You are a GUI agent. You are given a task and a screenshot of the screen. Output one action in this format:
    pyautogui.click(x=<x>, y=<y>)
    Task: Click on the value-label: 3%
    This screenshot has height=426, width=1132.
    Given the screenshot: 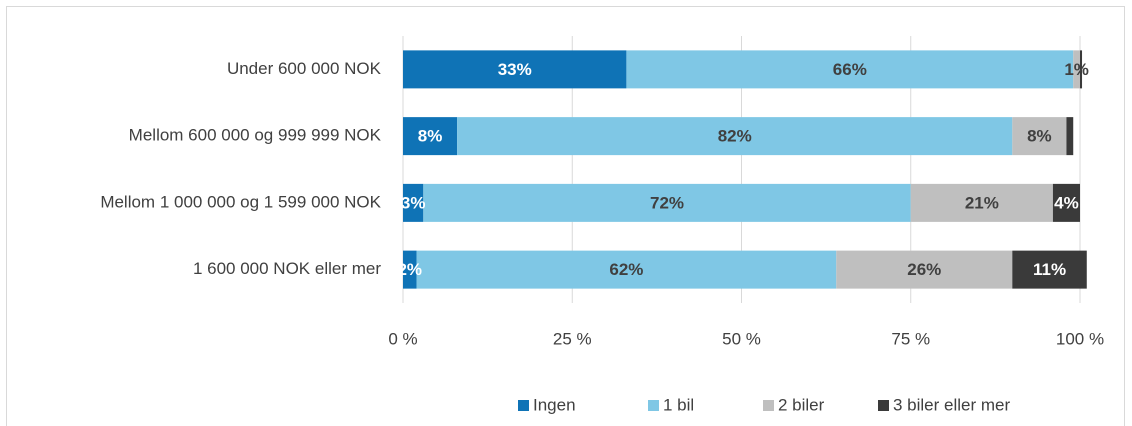 What is the action you would take?
    pyautogui.click(x=413, y=202)
    